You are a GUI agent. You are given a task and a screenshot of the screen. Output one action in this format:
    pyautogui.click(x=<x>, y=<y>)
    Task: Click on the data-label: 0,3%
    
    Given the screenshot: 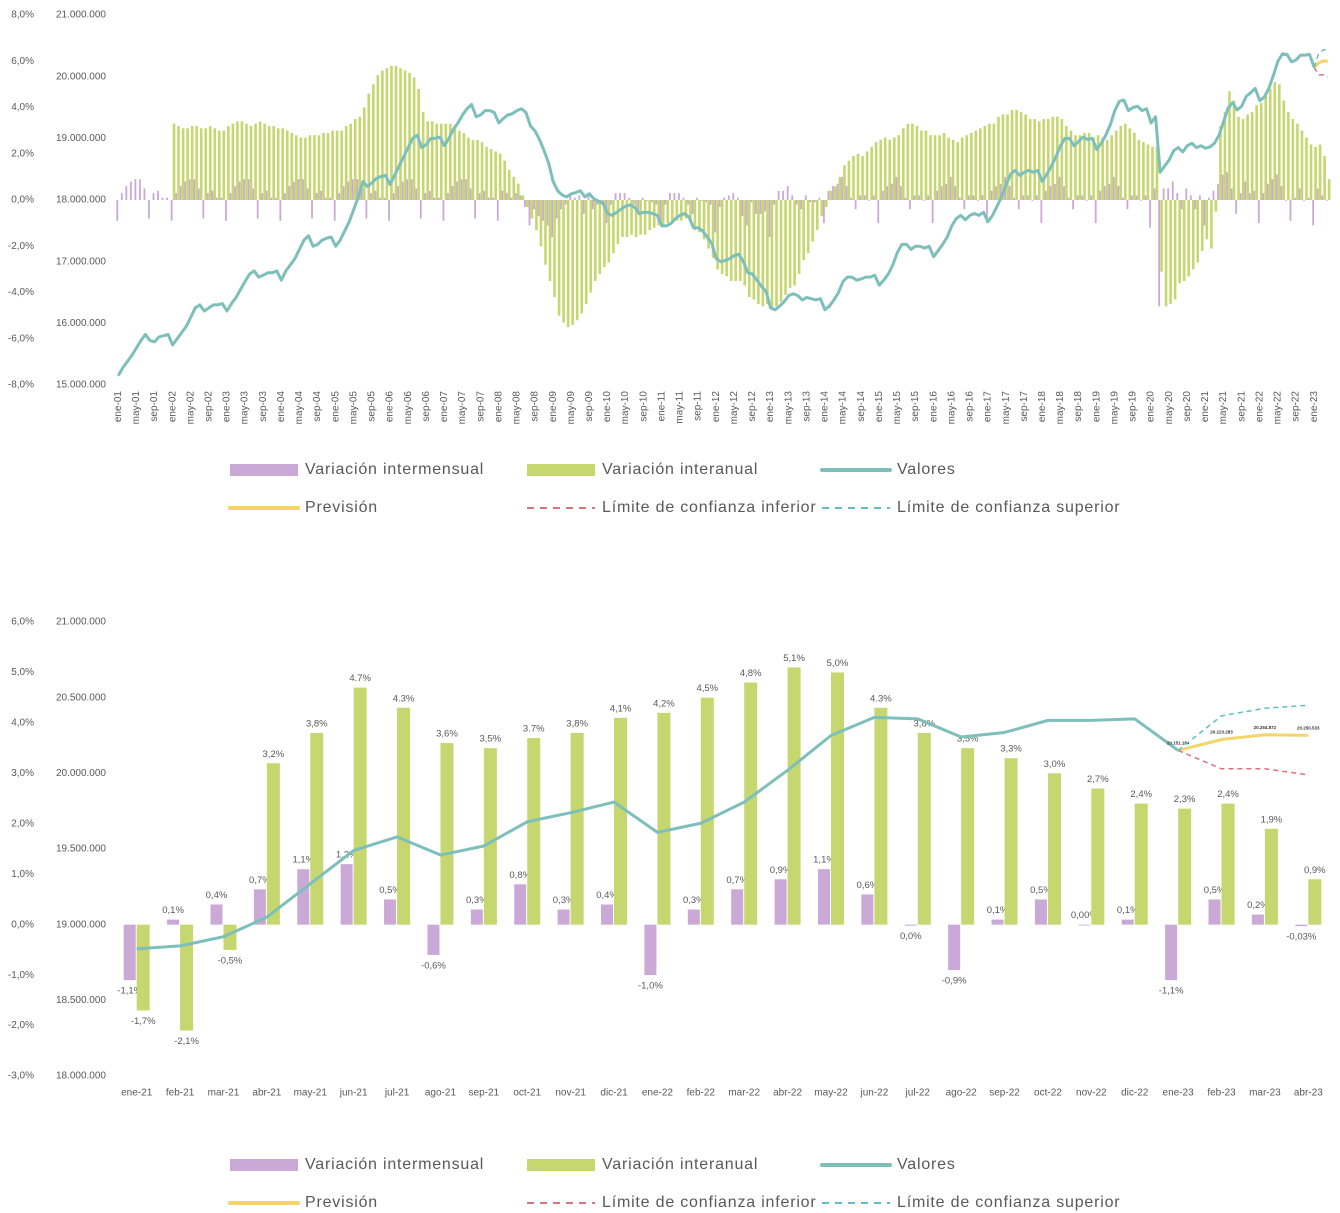 What is the action you would take?
    pyautogui.click(x=564, y=900)
    